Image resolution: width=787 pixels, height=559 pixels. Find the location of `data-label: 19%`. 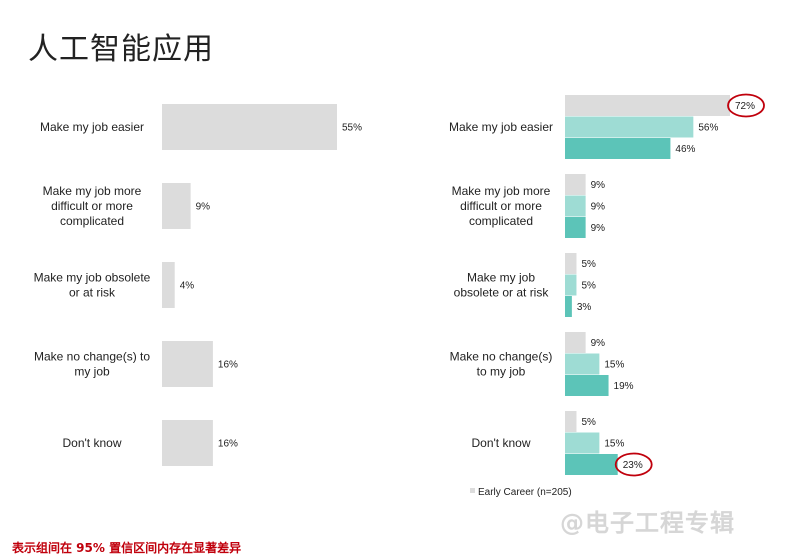

data-label: 19% is located at coordinates (624, 386).